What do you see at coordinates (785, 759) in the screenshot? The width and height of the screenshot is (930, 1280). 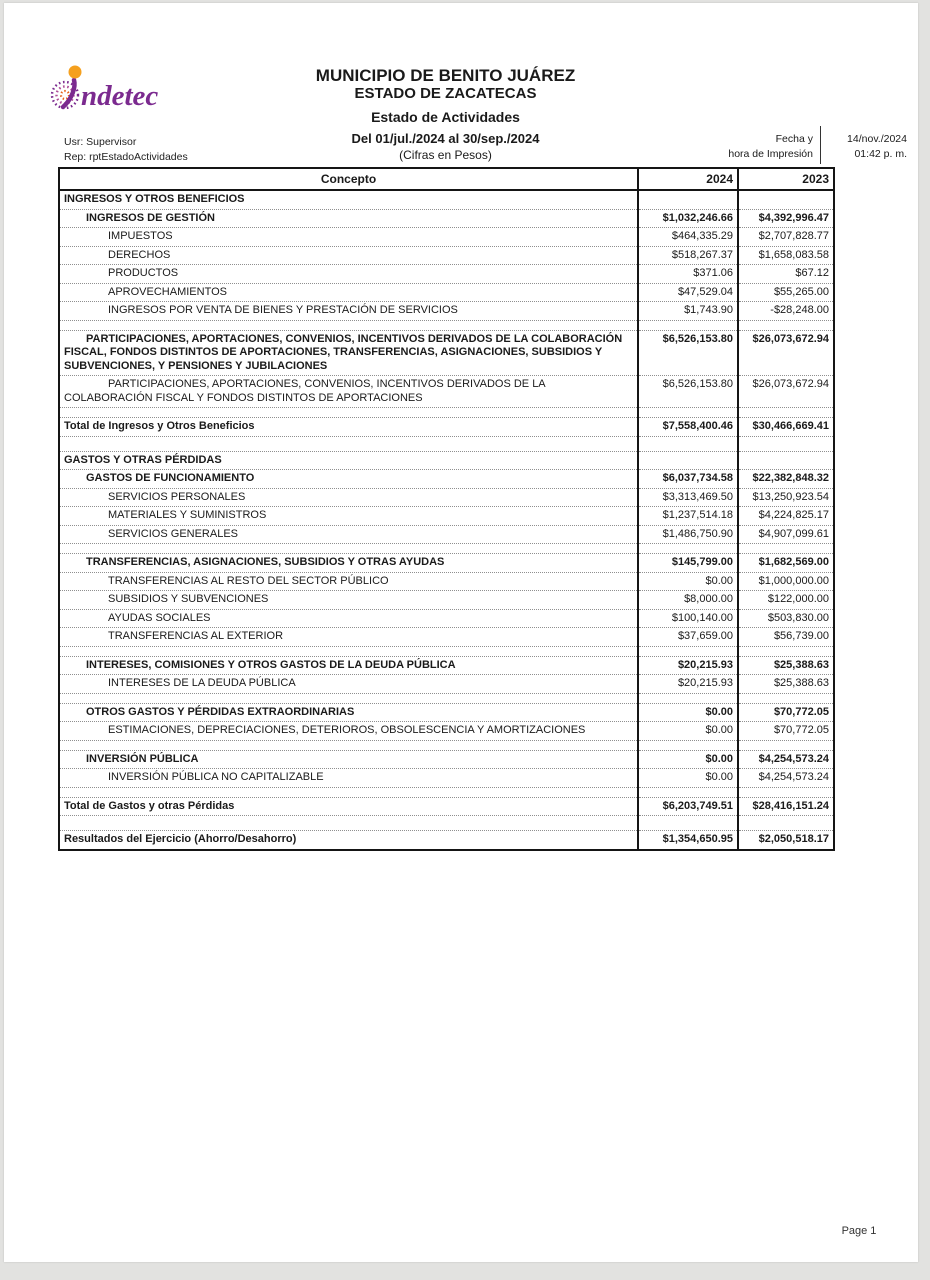 I see `value-2023-cell: $4,254,573.24` at bounding box center [785, 759].